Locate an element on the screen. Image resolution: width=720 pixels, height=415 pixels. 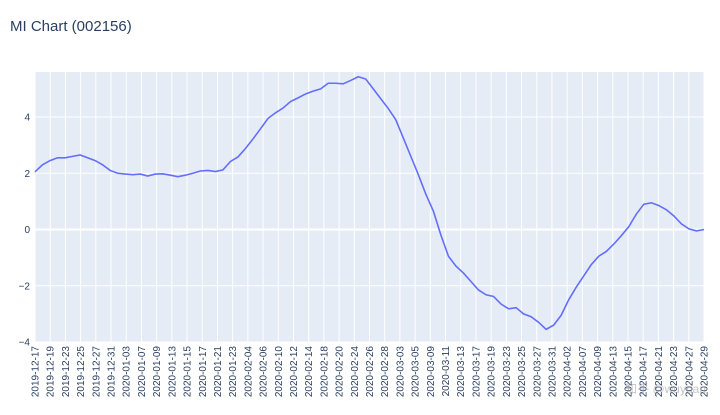
x-tick-label: 2020-03-25 is located at coordinates (522, 372).